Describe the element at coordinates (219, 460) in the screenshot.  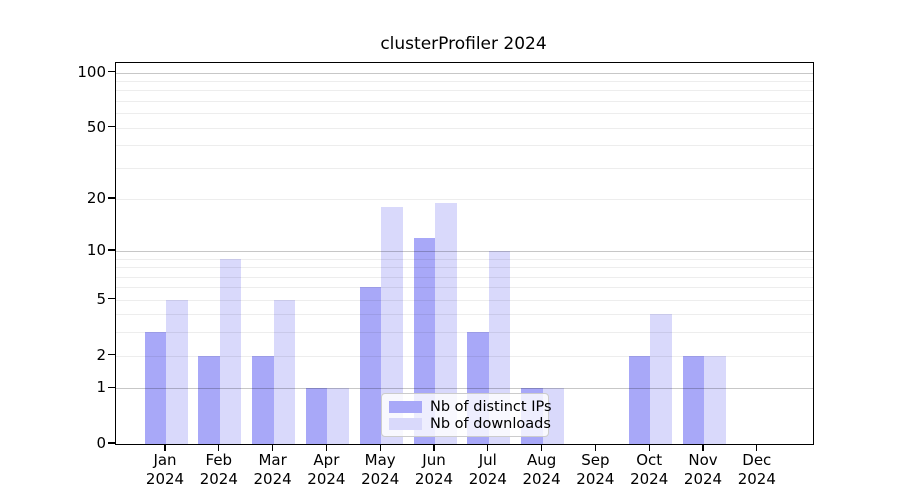
I see `month-label: Feb` at that location.